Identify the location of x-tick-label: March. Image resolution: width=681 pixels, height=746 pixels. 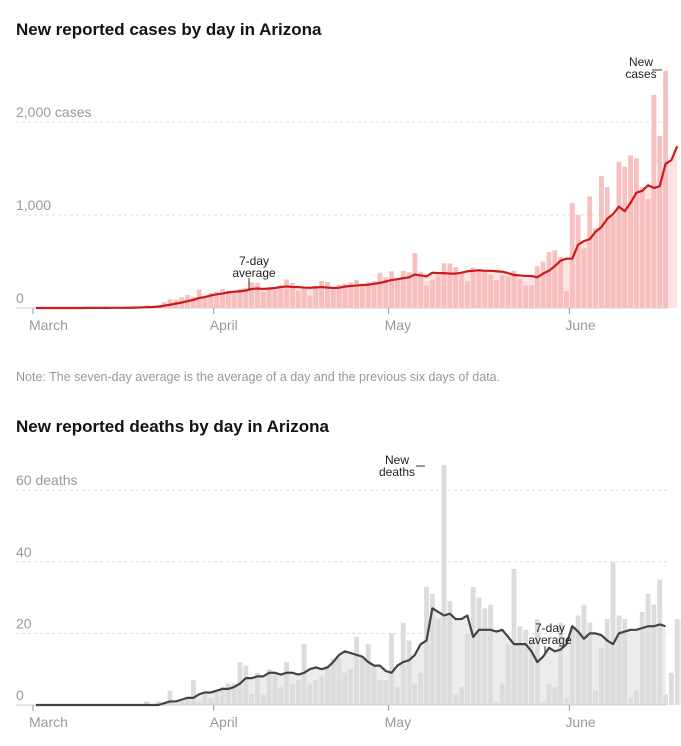
(48, 325).